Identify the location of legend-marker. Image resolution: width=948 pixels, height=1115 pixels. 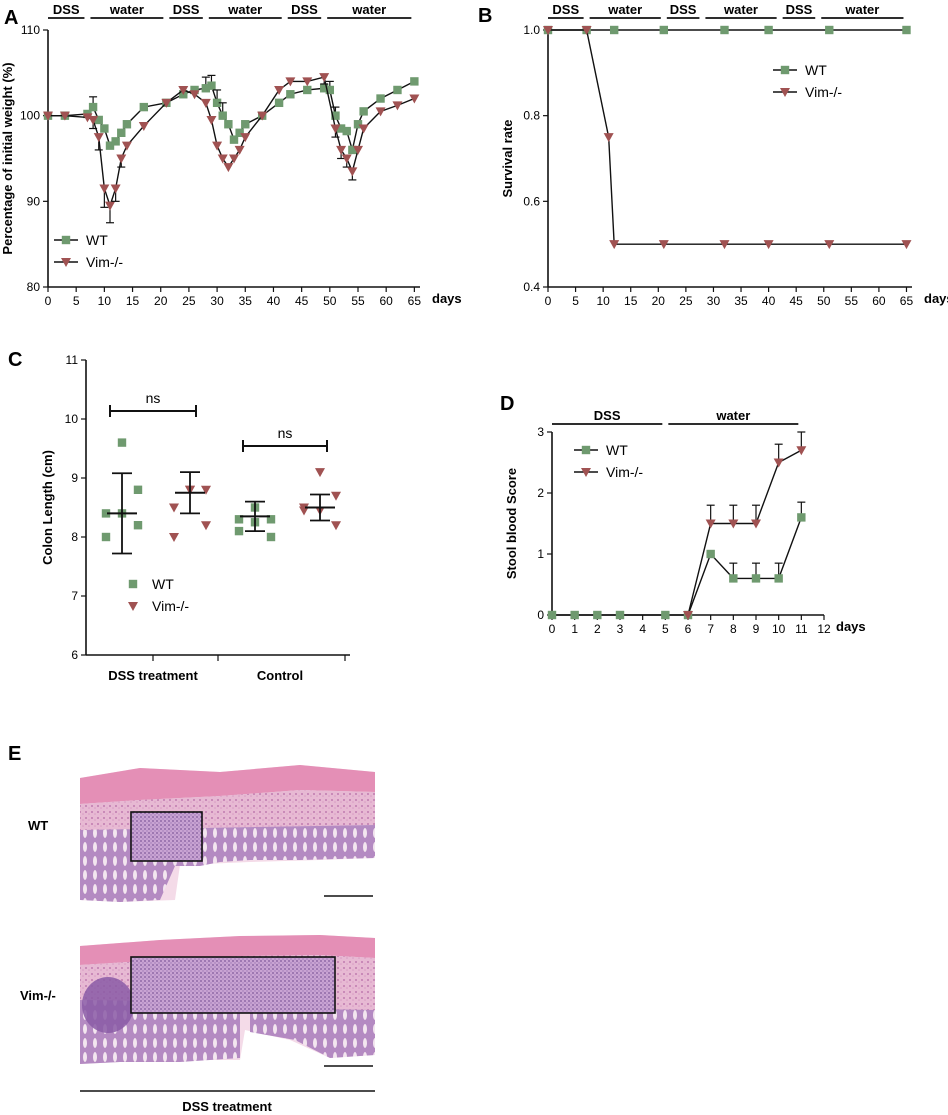
(133, 584).